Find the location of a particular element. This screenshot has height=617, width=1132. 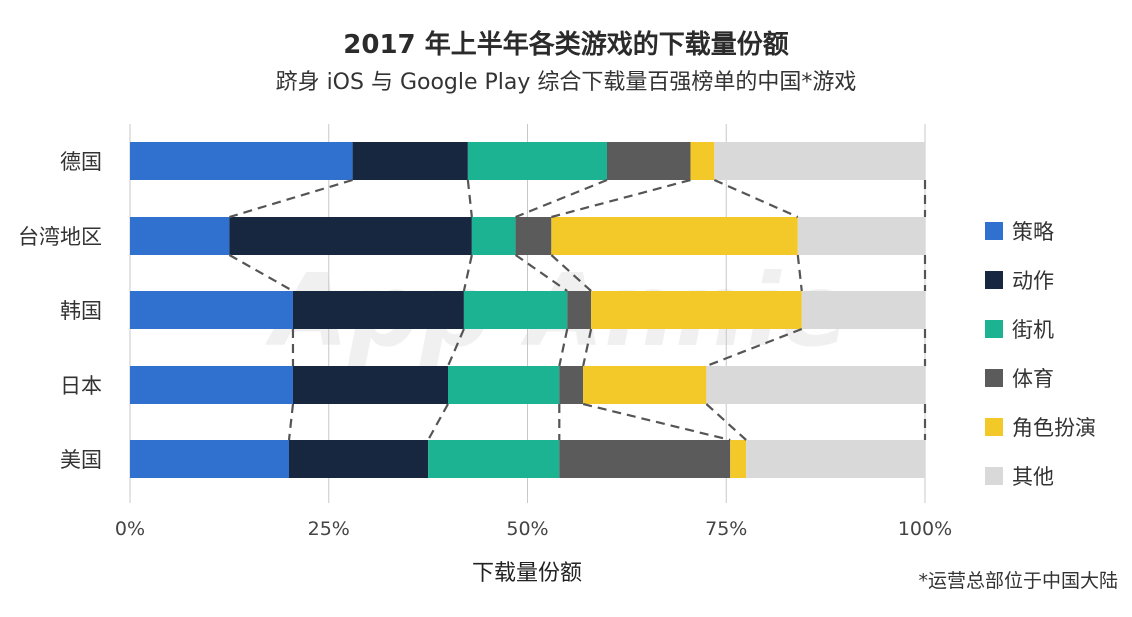

chart-subtitle: 跻身 iOS 与 Google Play 综合下载量百强榜单的中国*游戏 is located at coordinates (566, 82).